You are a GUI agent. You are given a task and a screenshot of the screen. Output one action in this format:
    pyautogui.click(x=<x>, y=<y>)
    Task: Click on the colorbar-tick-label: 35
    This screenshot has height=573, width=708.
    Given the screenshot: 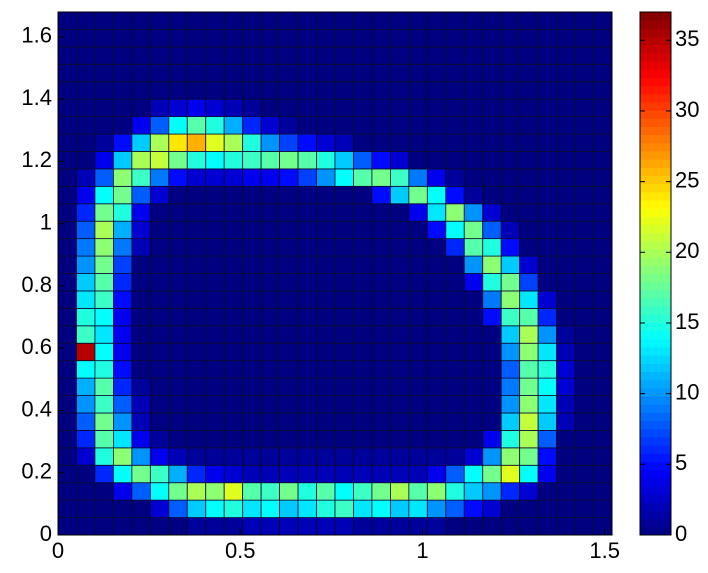 What is the action you would take?
    pyautogui.click(x=687, y=38)
    